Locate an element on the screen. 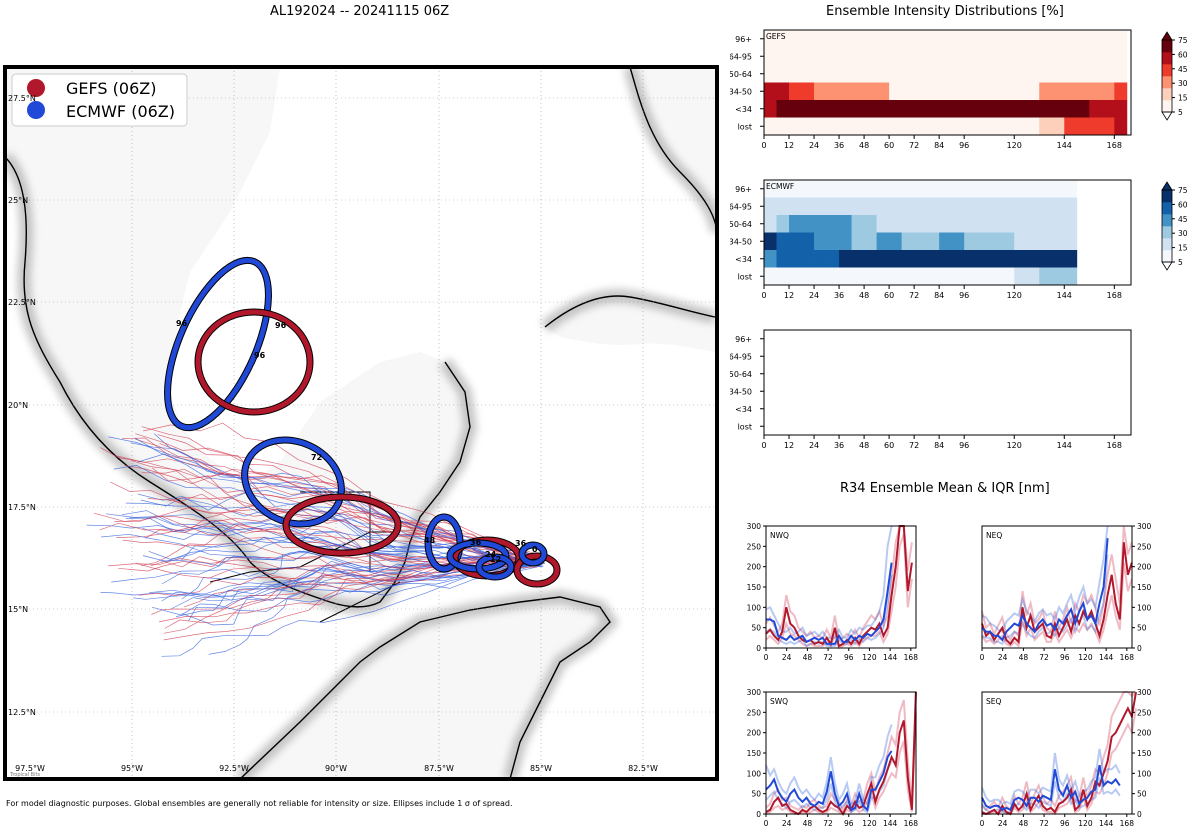 This screenshot has width=1200, height=840. ellipse-label: 48 is located at coordinates (430, 540).